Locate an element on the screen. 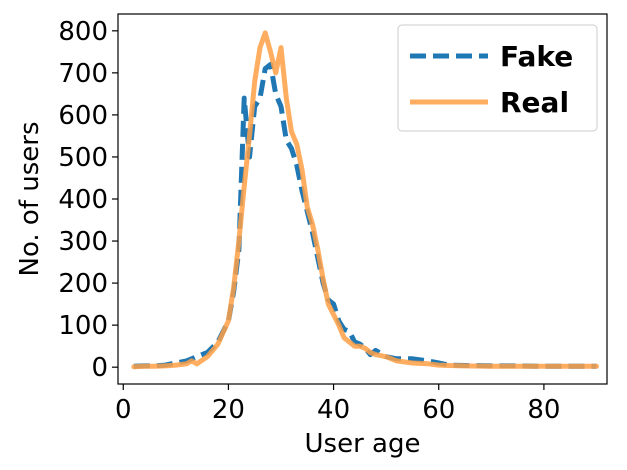  x-axis: 0 20 40 60 80 is located at coordinates (337, 404).